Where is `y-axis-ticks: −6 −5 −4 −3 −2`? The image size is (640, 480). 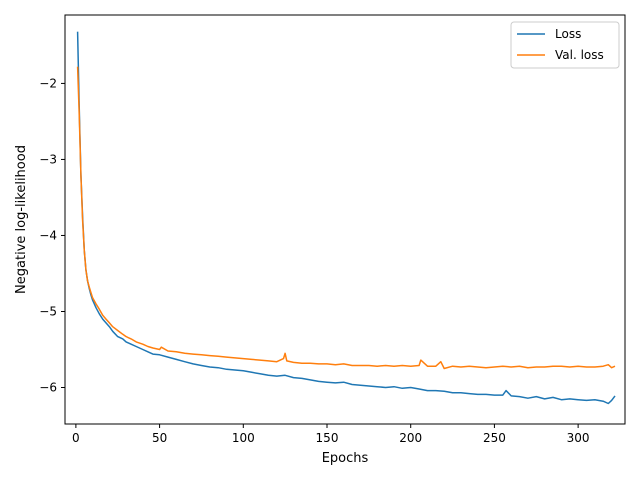 y-axis-ticks: −6 −5 −4 −3 −2 is located at coordinates (52, 235).